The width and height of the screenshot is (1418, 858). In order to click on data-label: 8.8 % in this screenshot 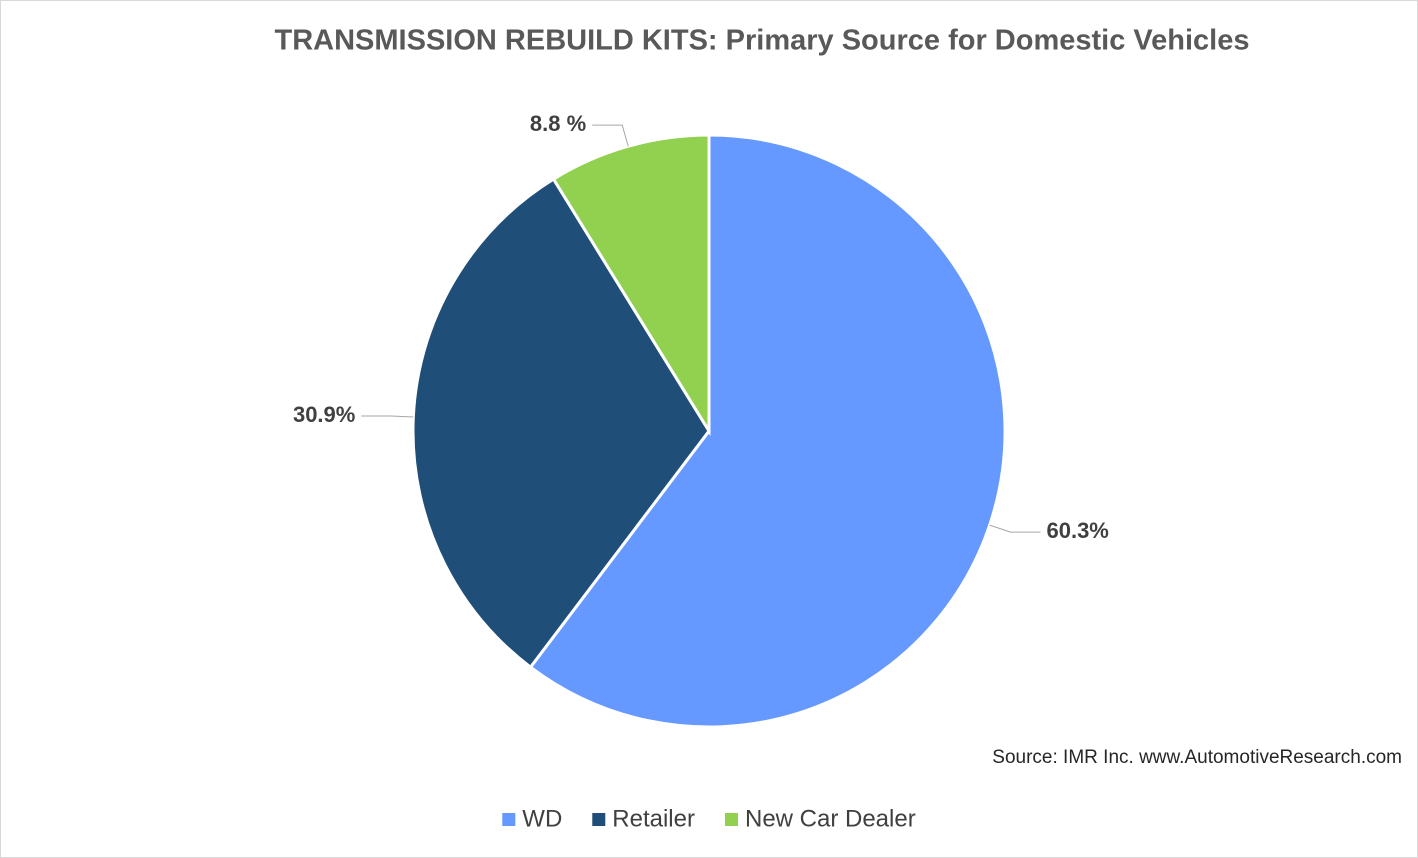, I will do `click(558, 123)`.